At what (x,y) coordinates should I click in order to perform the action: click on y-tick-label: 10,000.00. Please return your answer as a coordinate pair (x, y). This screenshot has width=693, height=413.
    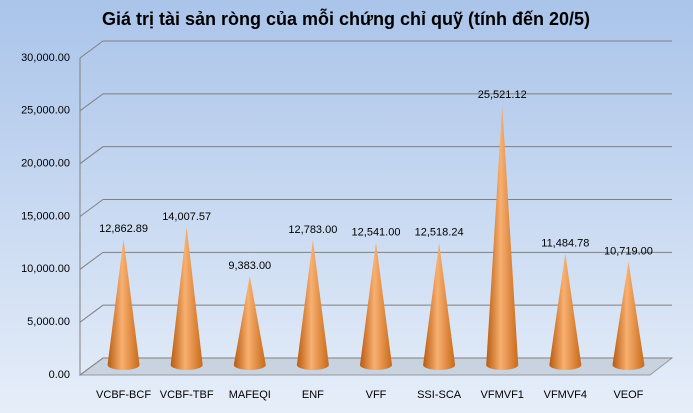
    Looking at the image, I should click on (45, 269).